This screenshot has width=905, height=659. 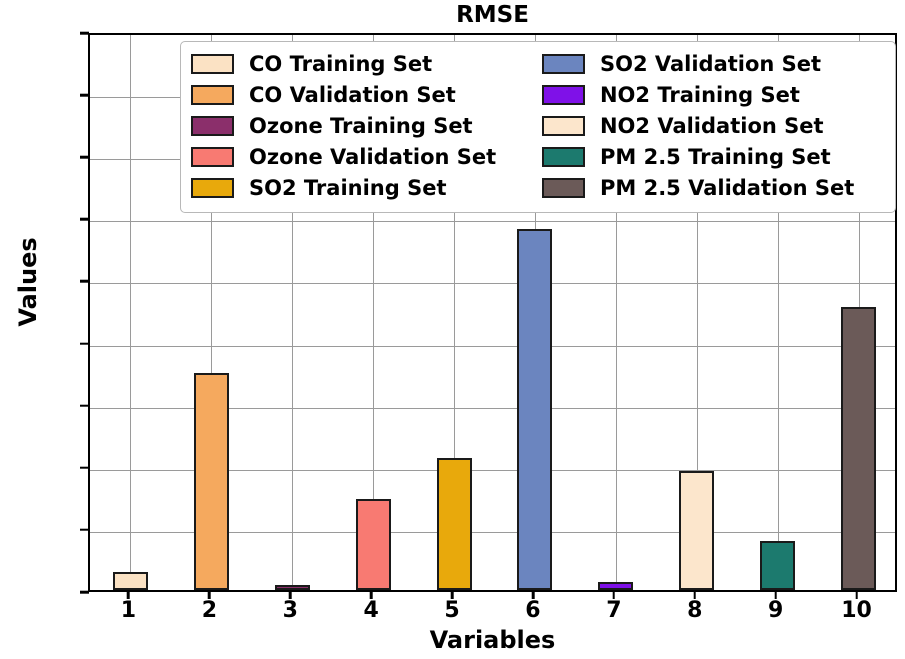 What do you see at coordinates (492, 640) in the screenshot?
I see `x-axis-label: Variables` at bounding box center [492, 640].